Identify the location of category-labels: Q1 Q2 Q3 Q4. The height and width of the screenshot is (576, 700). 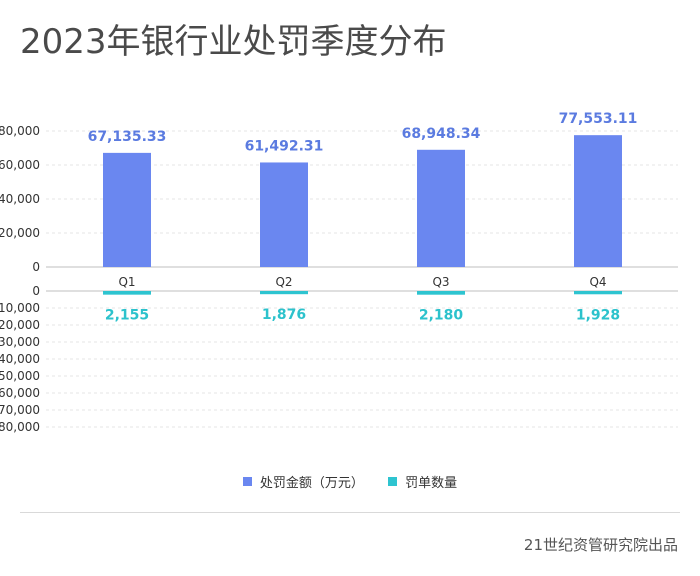
(362, 282).